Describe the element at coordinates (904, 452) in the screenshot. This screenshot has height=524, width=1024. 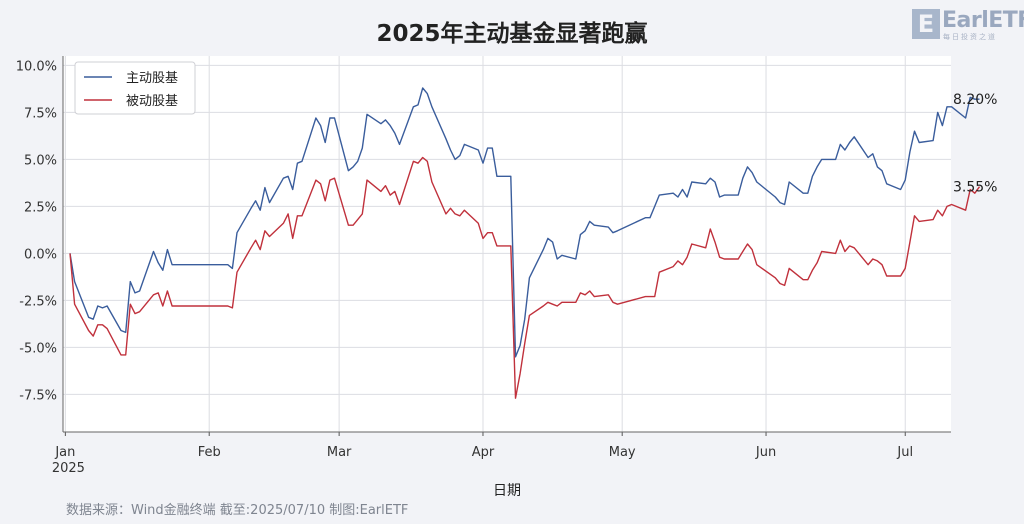
I see `x-tick-label: Jul` at that location.